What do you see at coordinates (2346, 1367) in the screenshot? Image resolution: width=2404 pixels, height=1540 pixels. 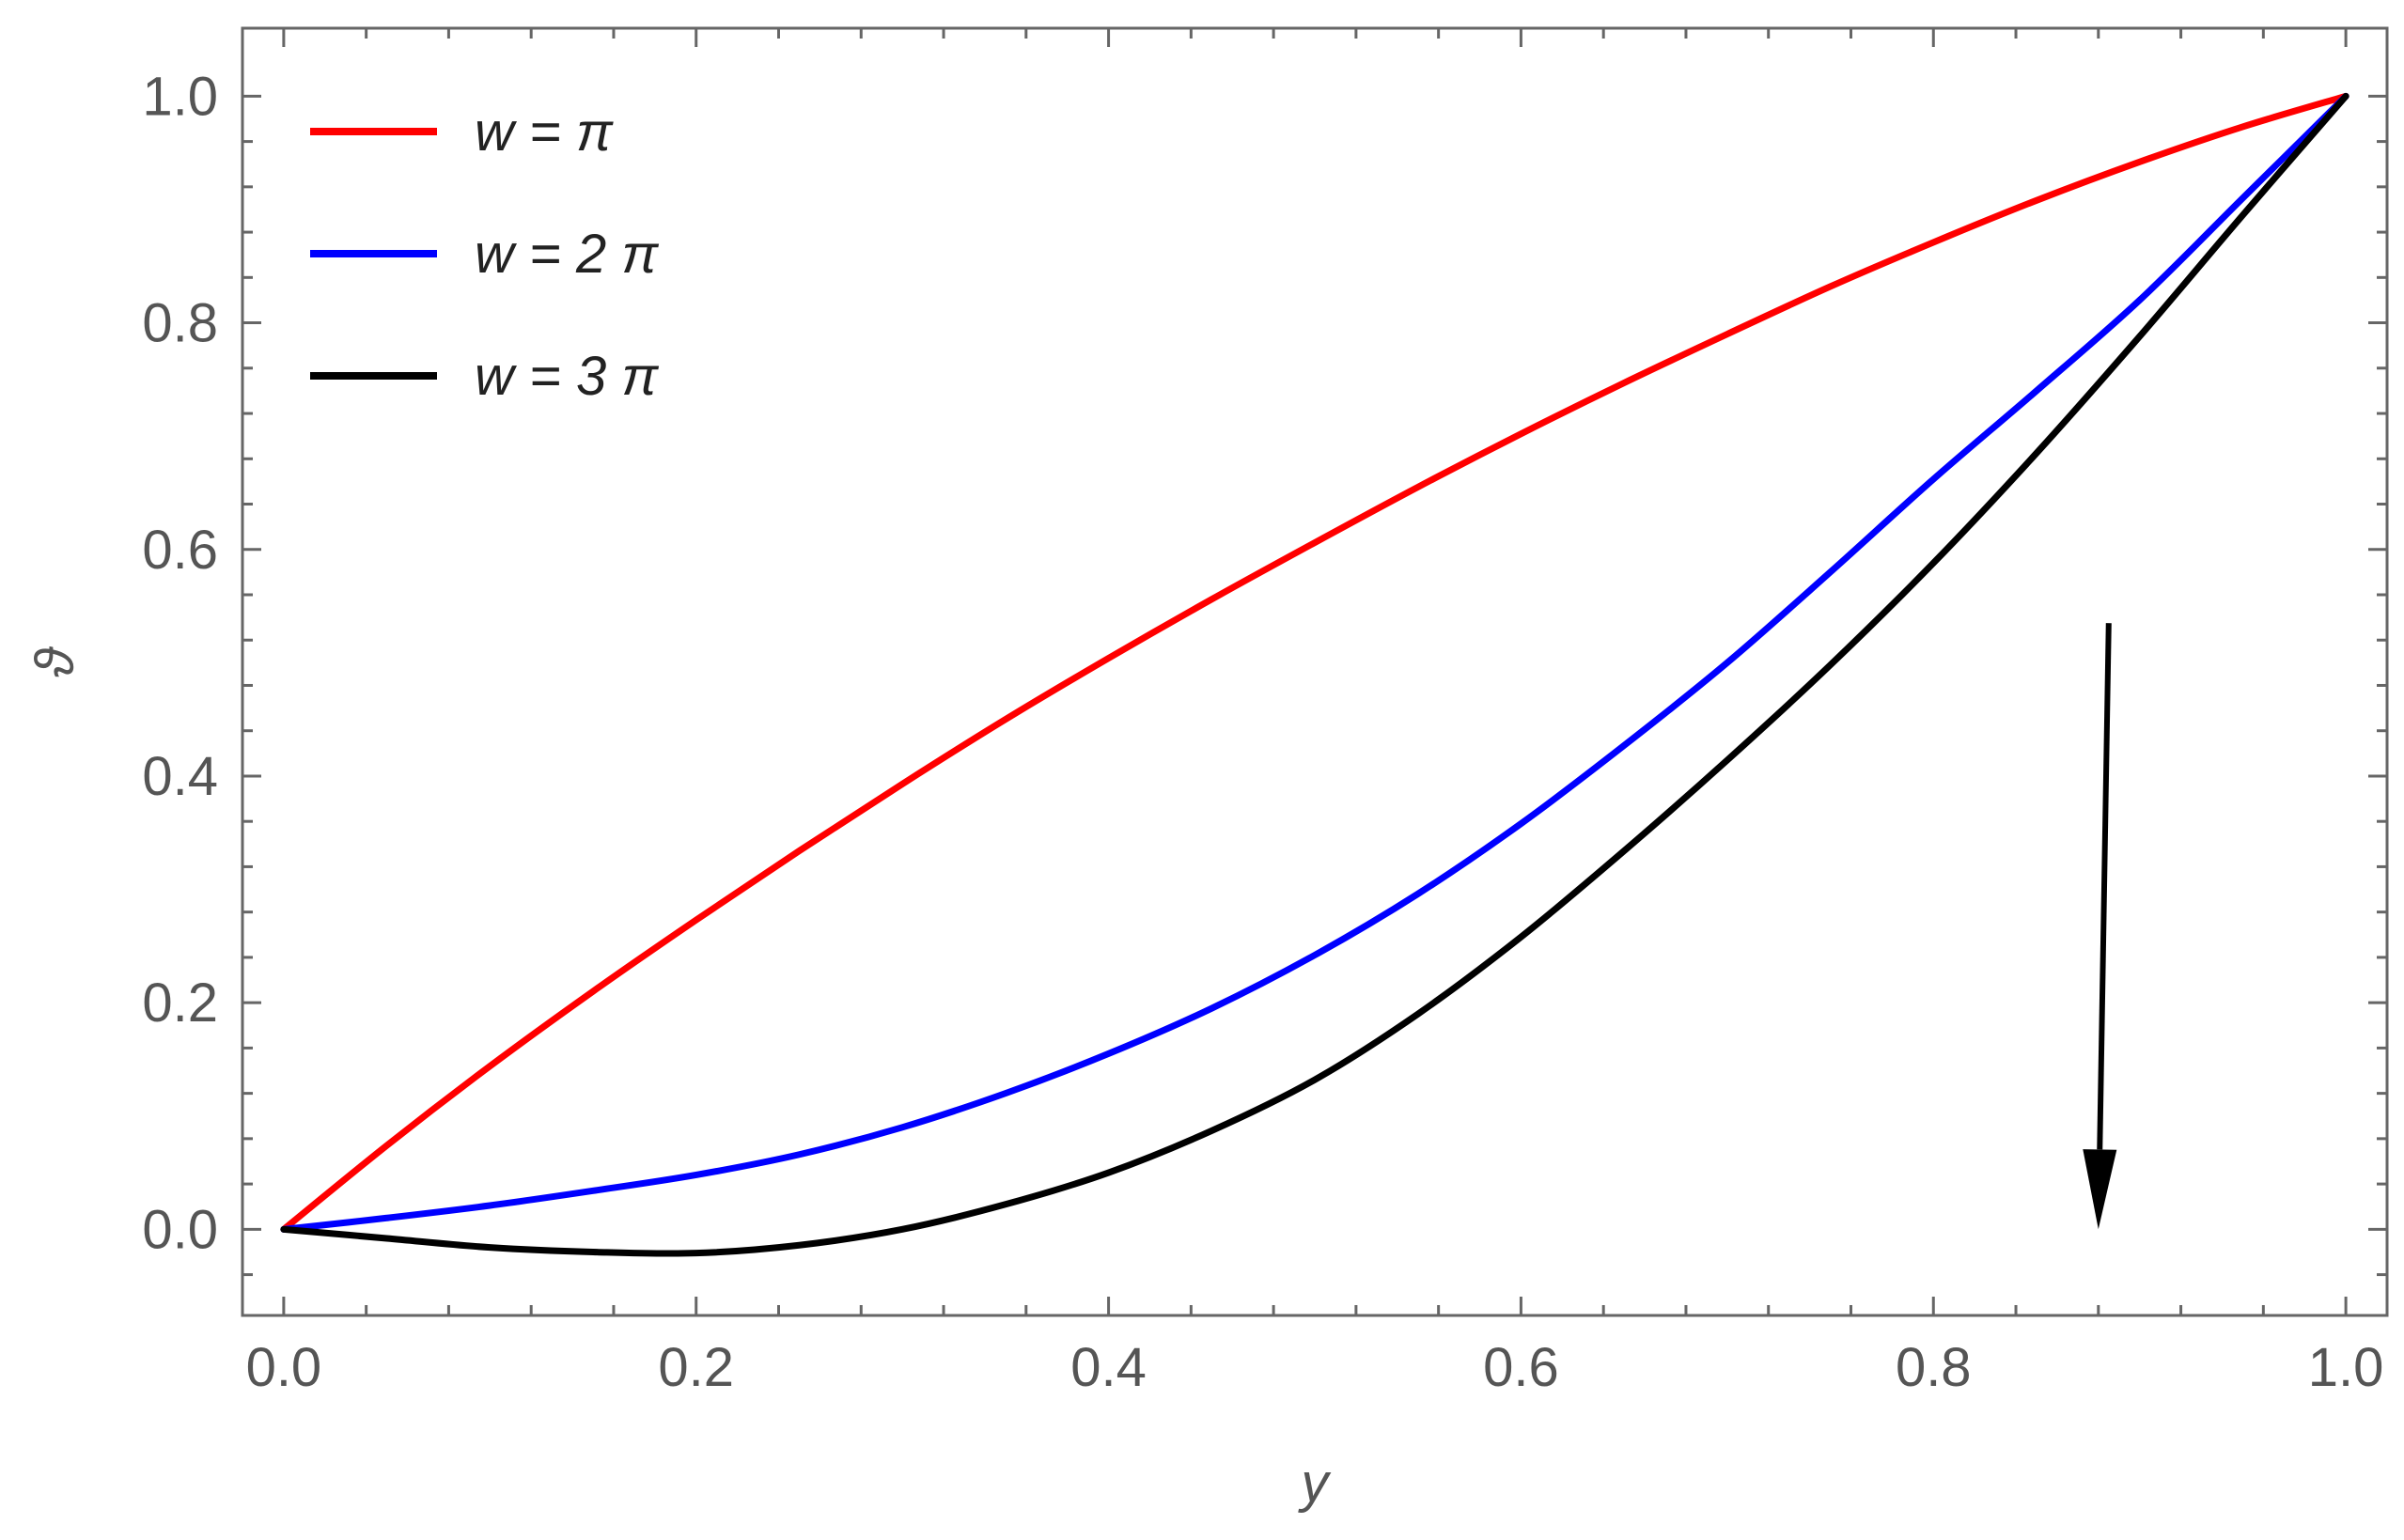 I see `x-tick-label: 1.0` at bounding box center [2346, 1367].